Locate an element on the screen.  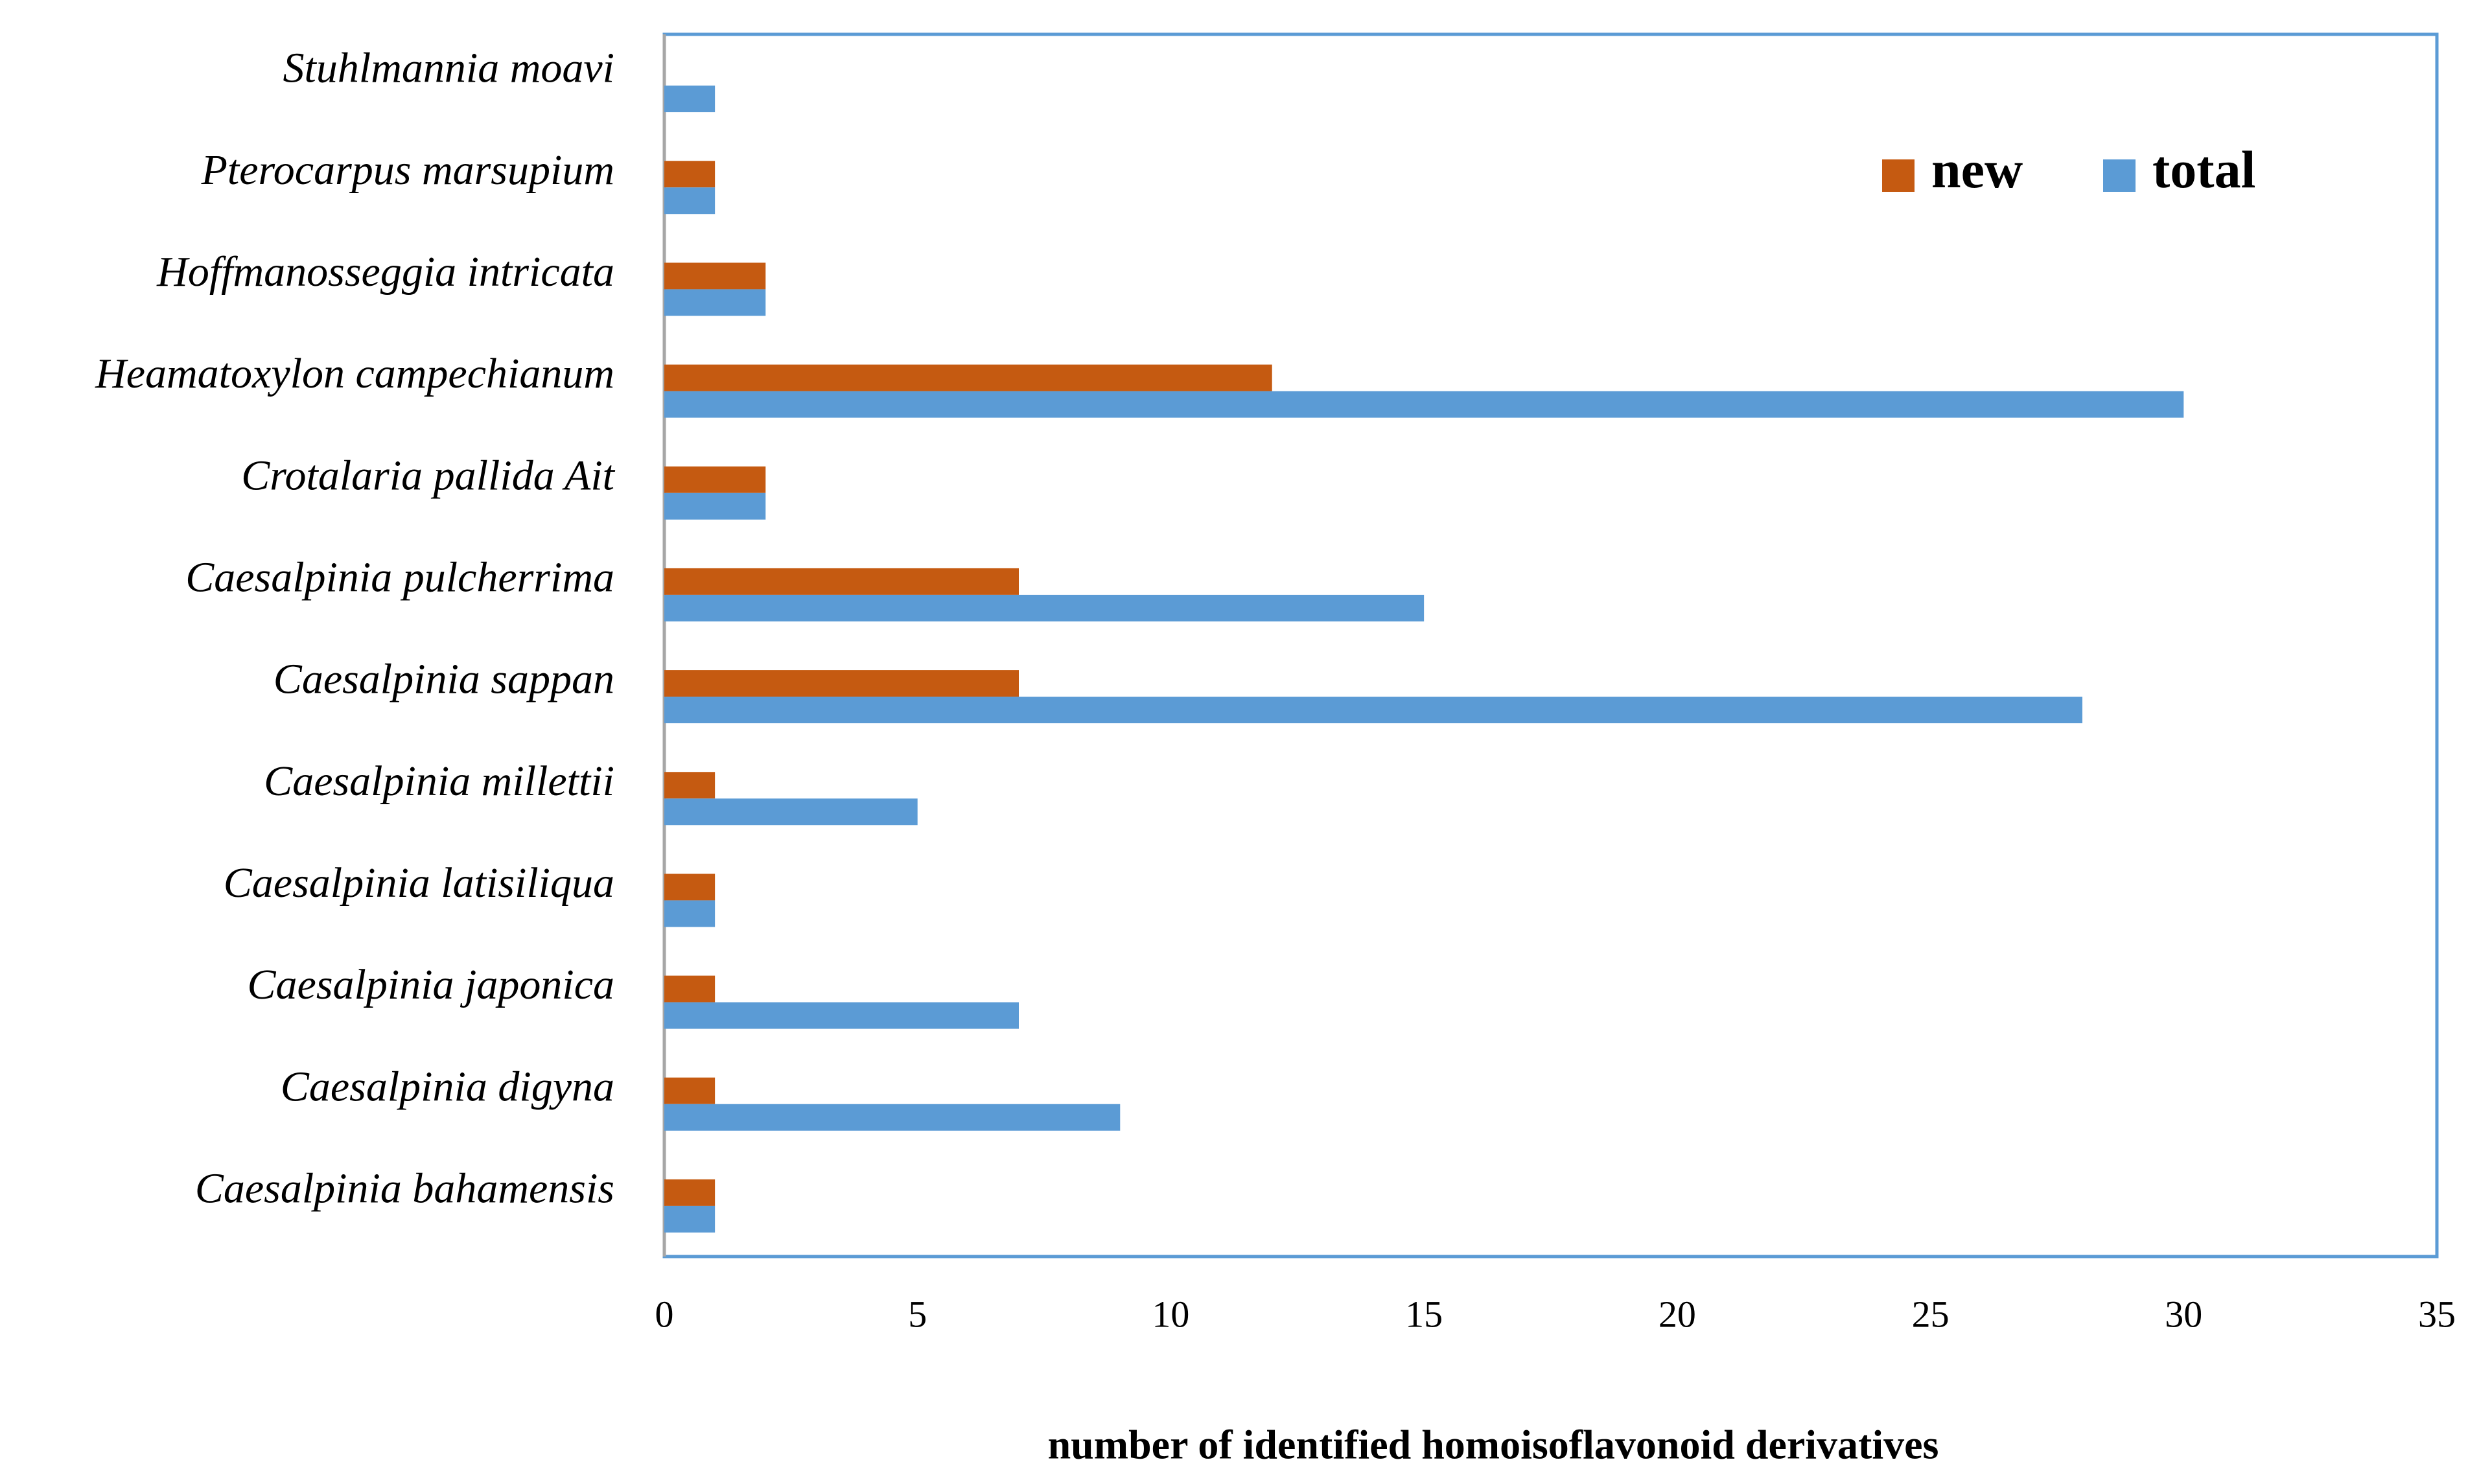
x-tick-label: 20 is located at coordinates (1677, 1314).